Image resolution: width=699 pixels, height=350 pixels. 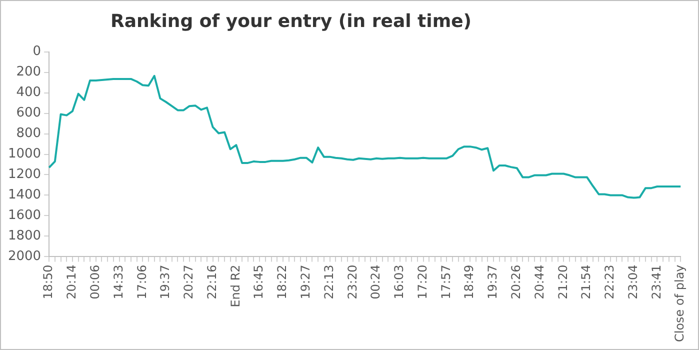 What do you see at coordinates (633, 282) in the screenshot?
I see `x-tick-label: 23:04` at bounding box center [633, 282].